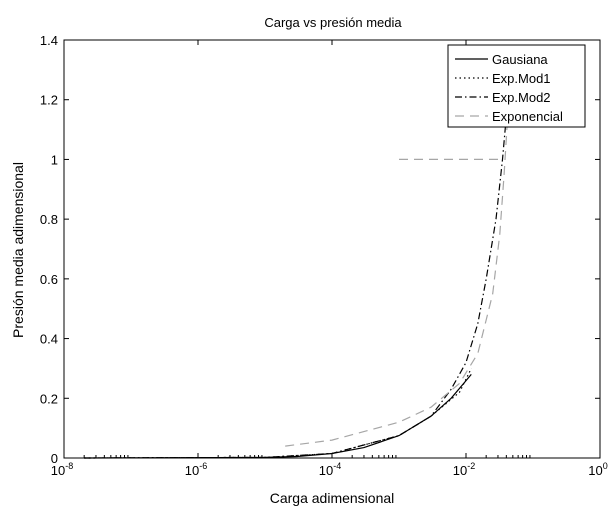 The height and width of the screenshot is (506, 613). I want to click on x-tick-label: 10⁻², so click(464, 469).